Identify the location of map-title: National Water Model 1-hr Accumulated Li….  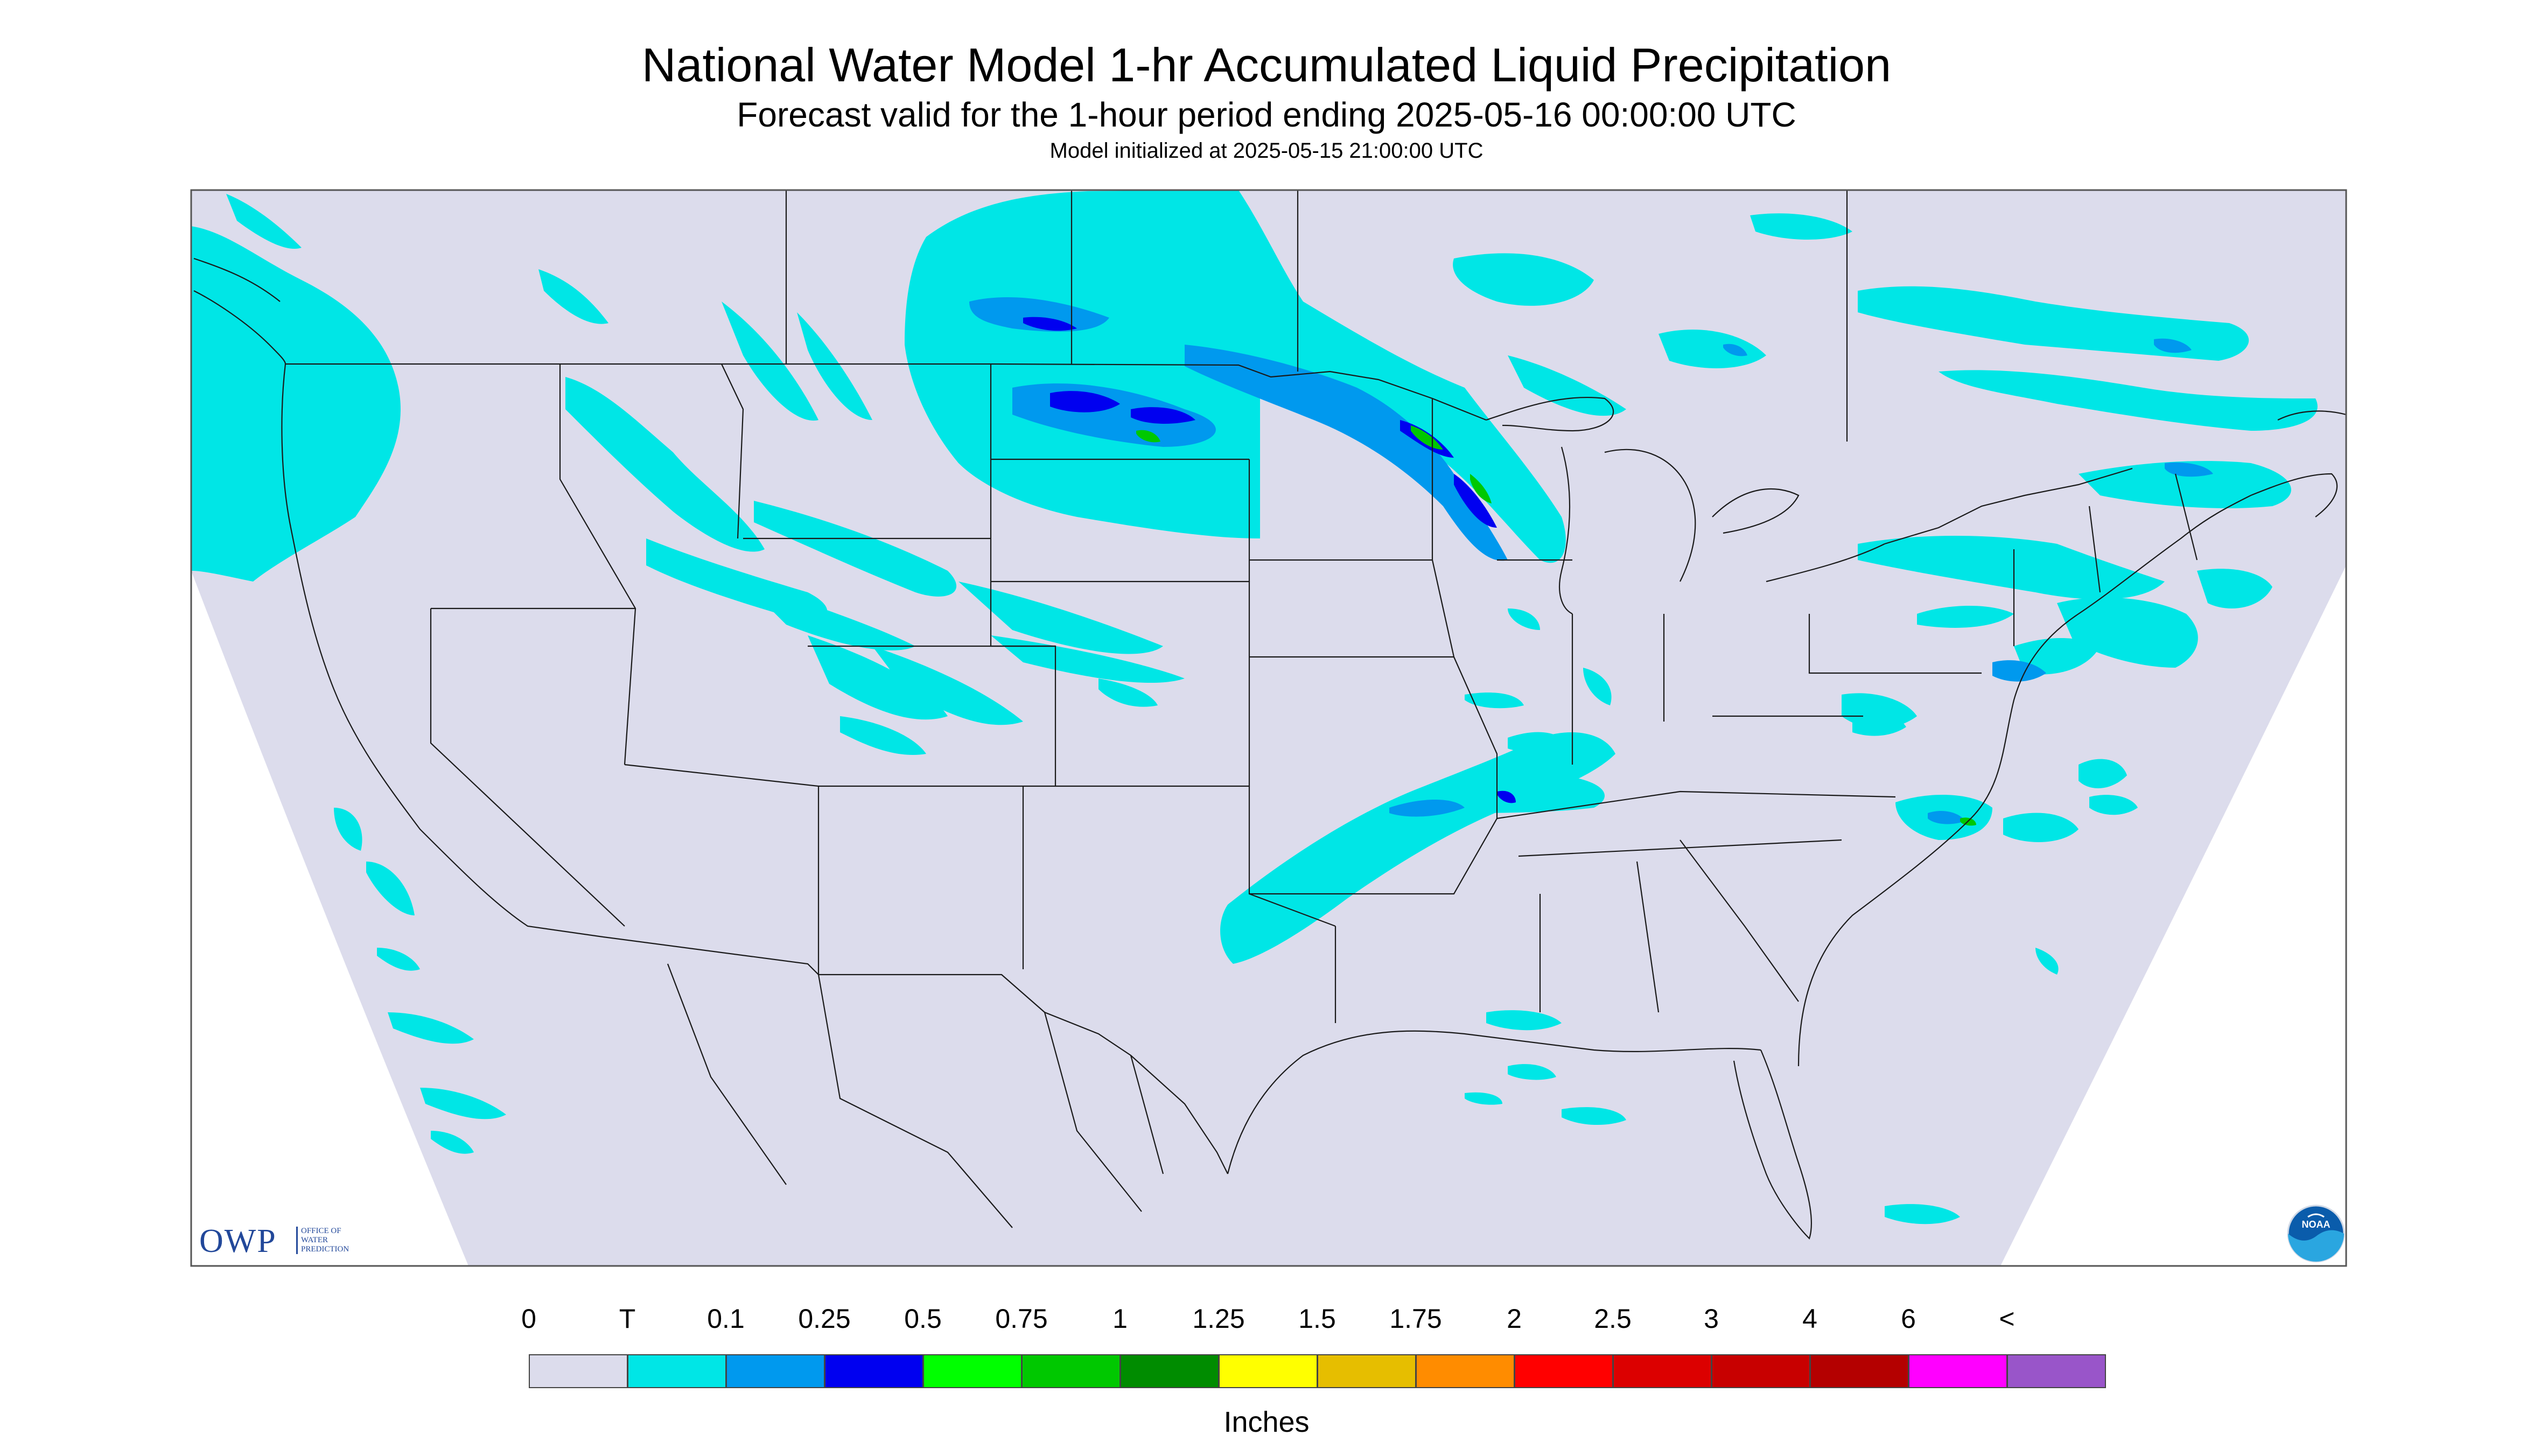
(1266, 65).